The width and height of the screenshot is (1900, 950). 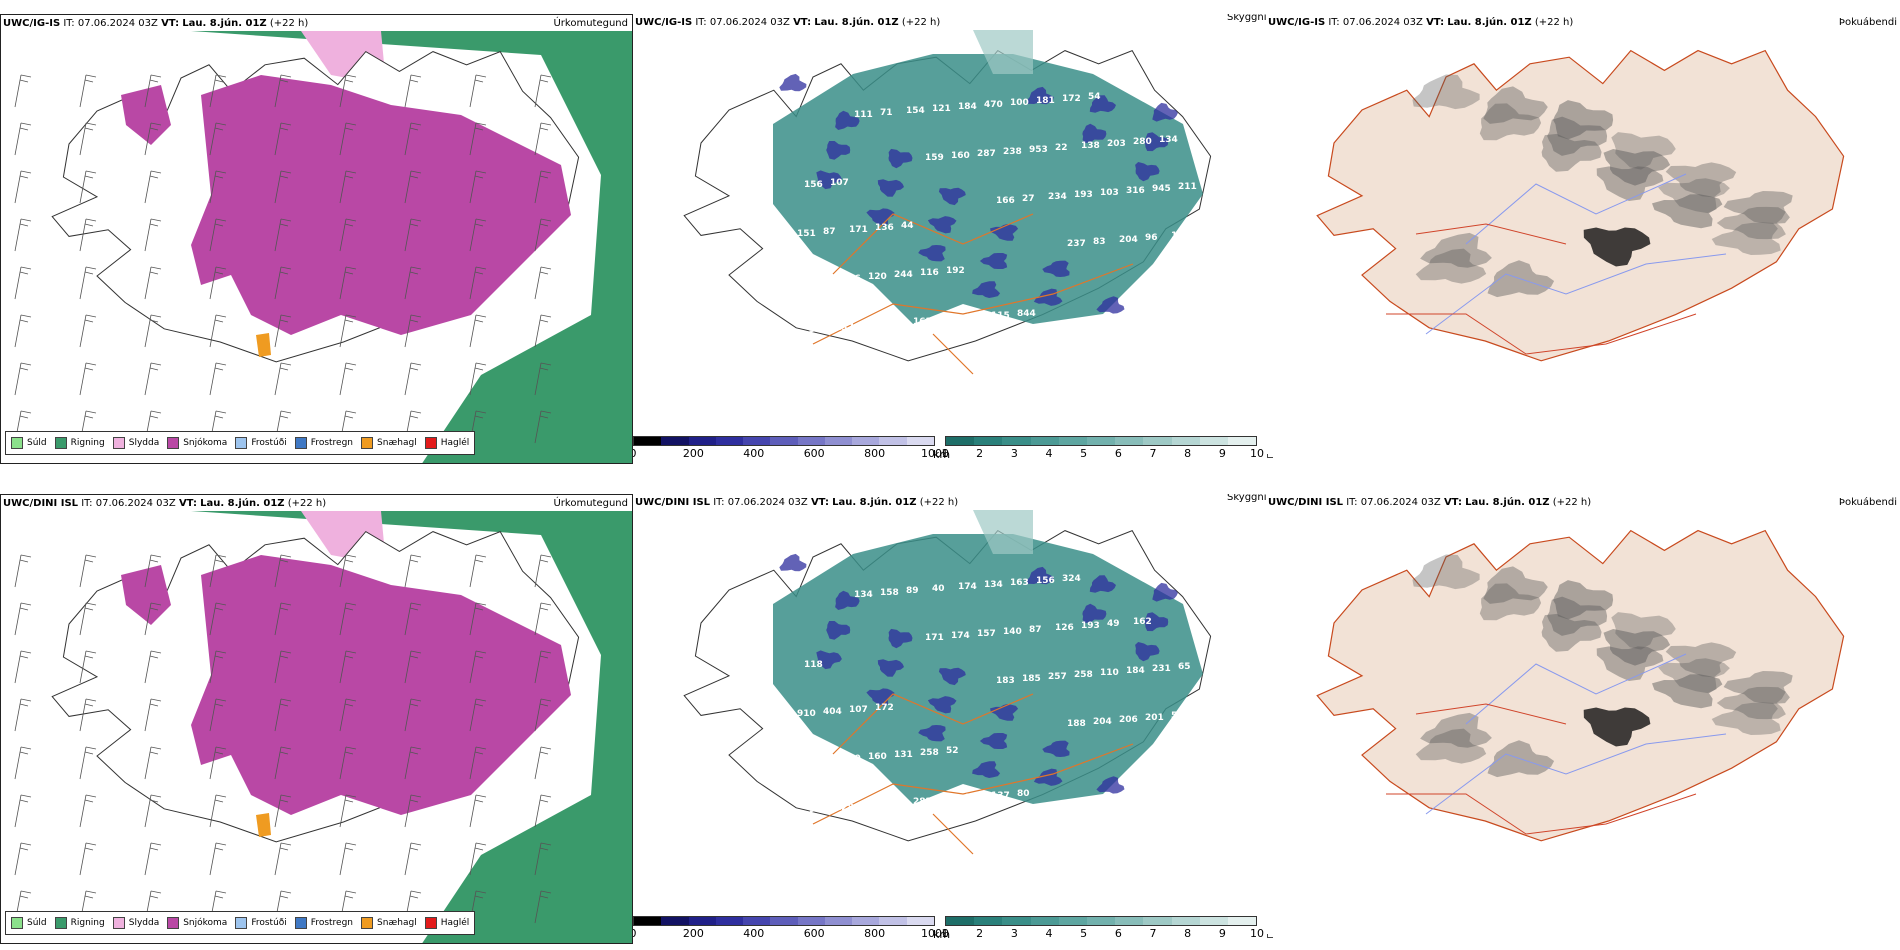 What do you see at coordinates (1083, 675) in the screenshot?
I see `cloud-base-label: 258` at bounding box center [1083, 675].